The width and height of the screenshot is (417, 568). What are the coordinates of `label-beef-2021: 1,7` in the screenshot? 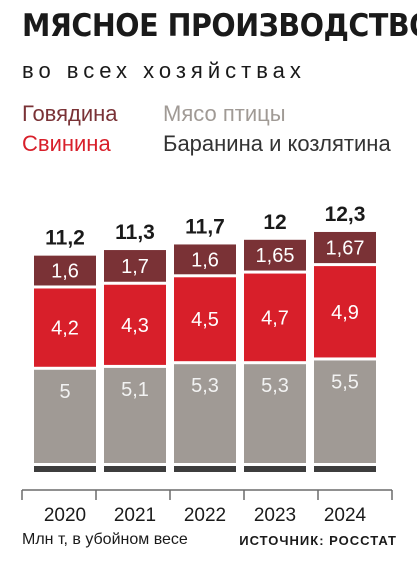 It's located at (135, 267).